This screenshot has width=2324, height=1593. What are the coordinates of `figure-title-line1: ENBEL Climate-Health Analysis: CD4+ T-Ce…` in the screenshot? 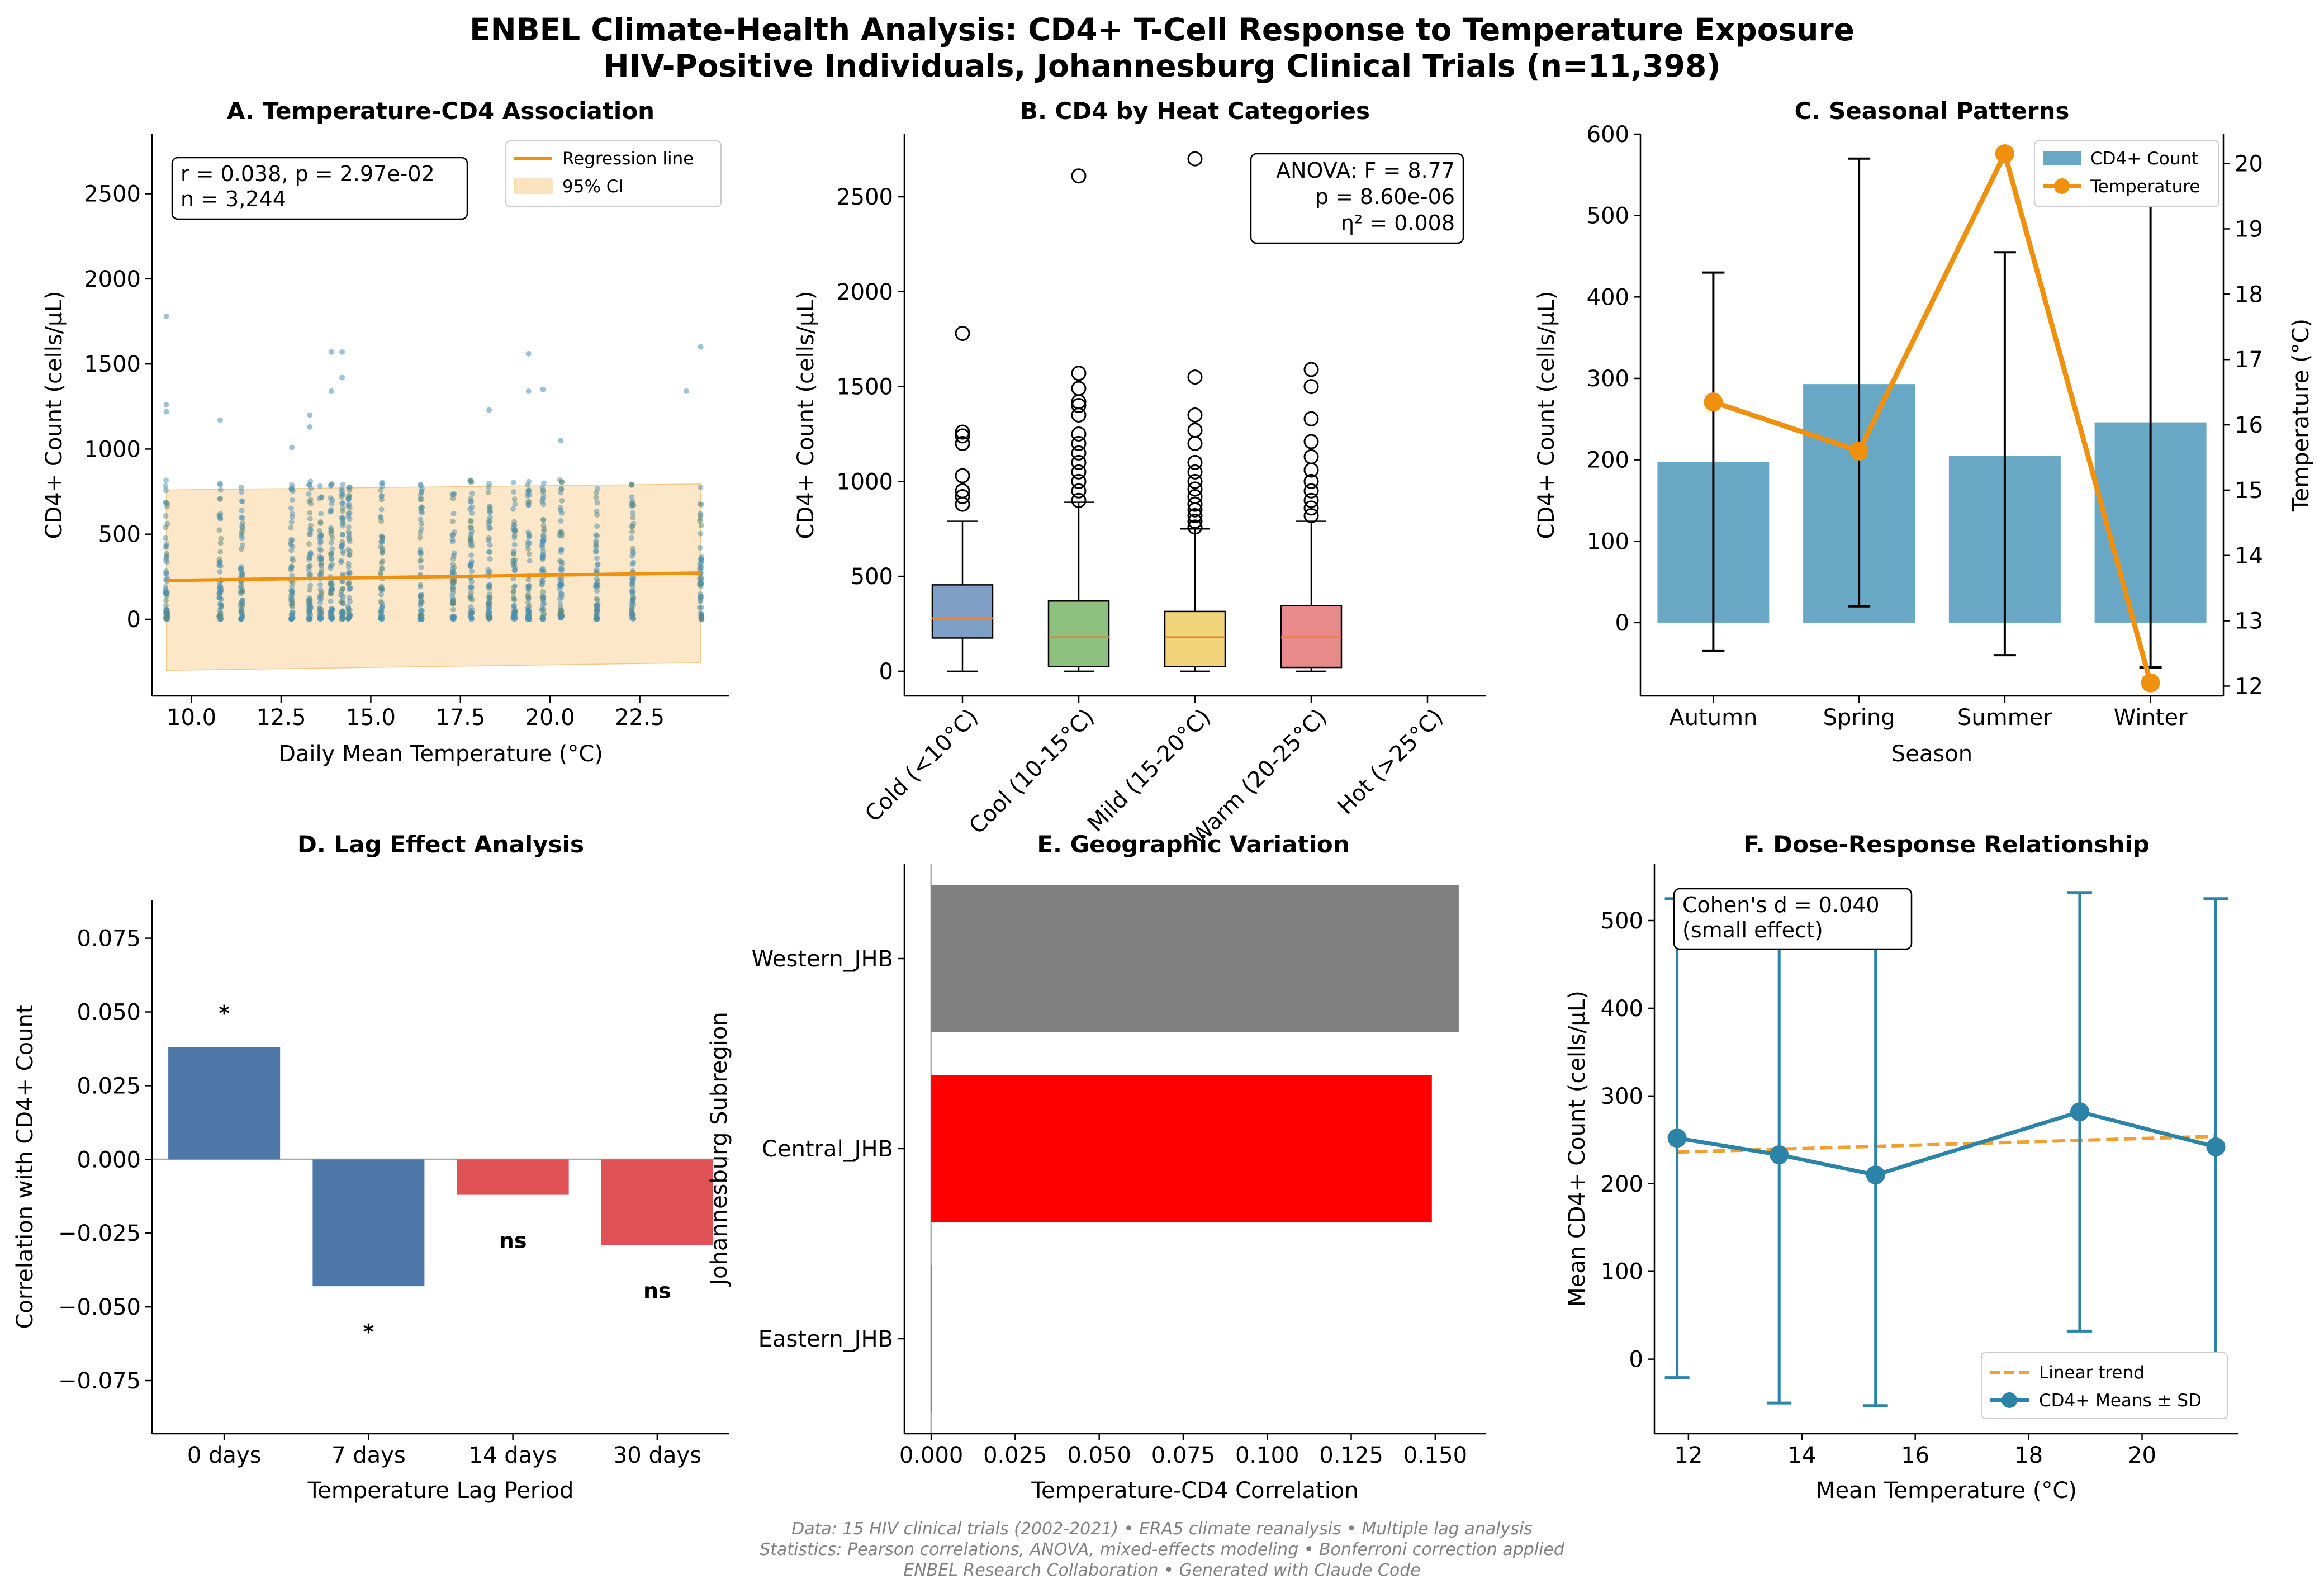 It's located at (1162, 30).